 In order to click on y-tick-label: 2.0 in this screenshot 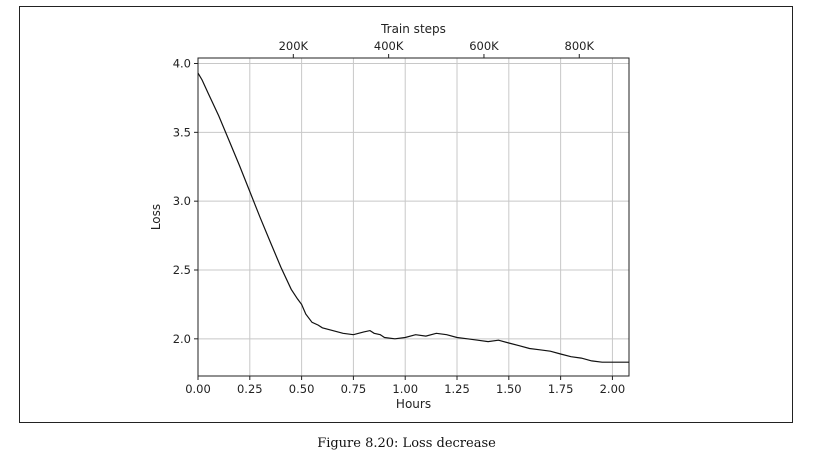, I will do `click(182, 339)`.